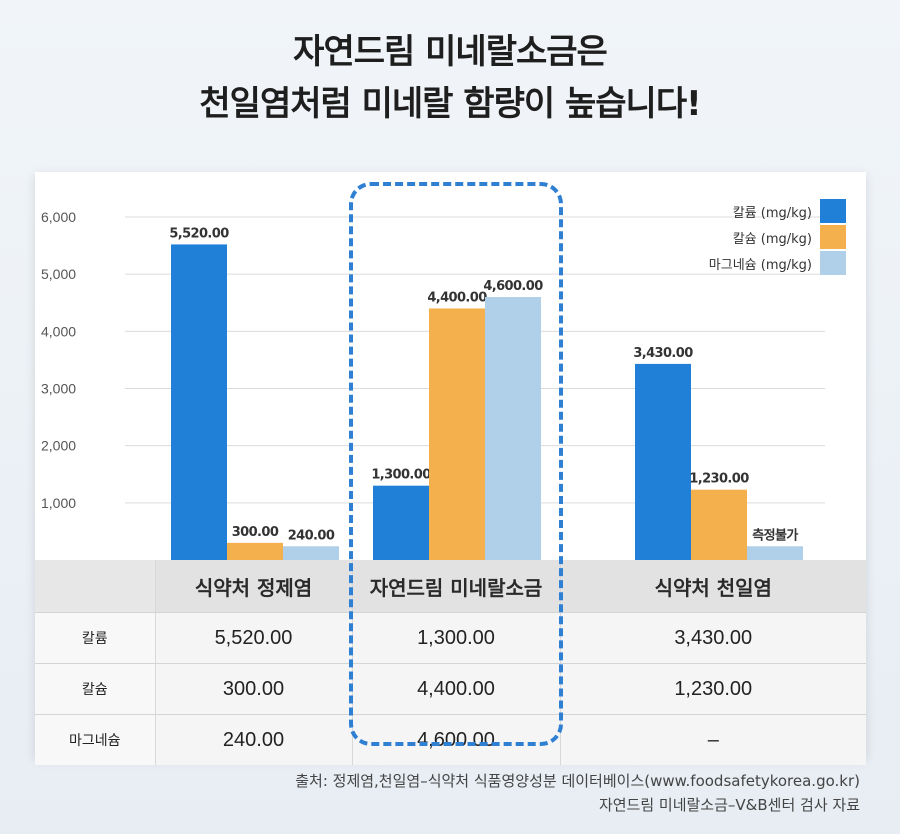 This screenshot has width=900, height=834. What do you see at coordinates (729, 805) in the screenshot?
I see `source-line-2: 자연드림 미네랄소금–V&B센터 검사 자료` at bounding box center [729, 805].